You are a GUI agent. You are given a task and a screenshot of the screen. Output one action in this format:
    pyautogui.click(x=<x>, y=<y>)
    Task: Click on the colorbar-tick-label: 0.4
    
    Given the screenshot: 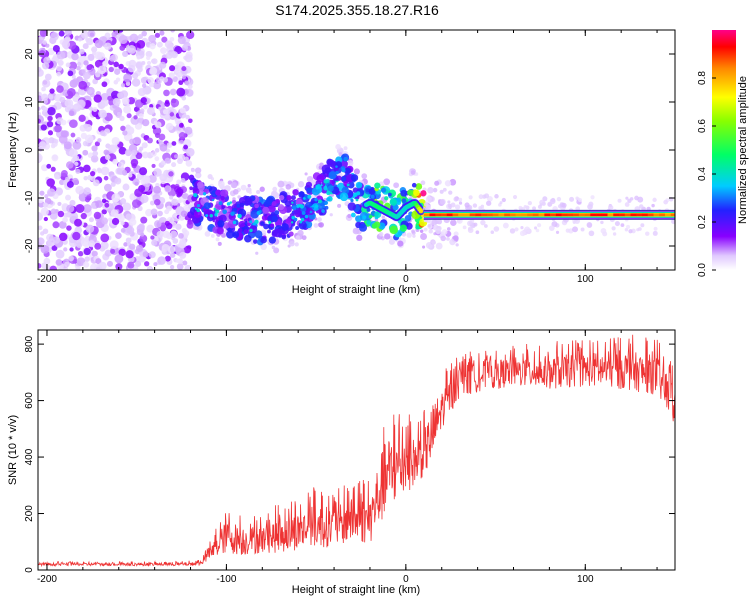 What is the action you would take?
    pyautogui.click(x=702, y=174)
    